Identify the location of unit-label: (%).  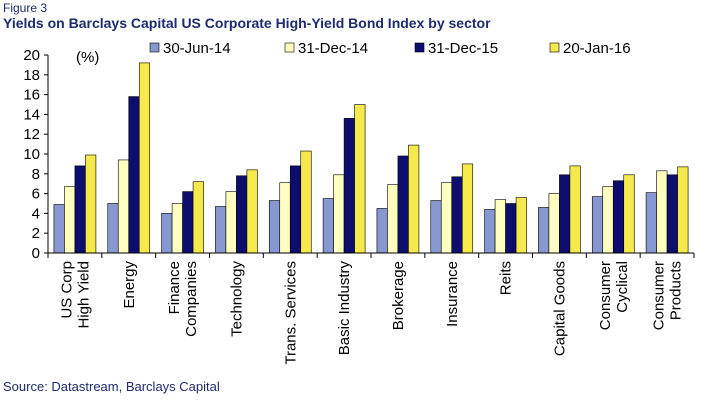
(87, 57).